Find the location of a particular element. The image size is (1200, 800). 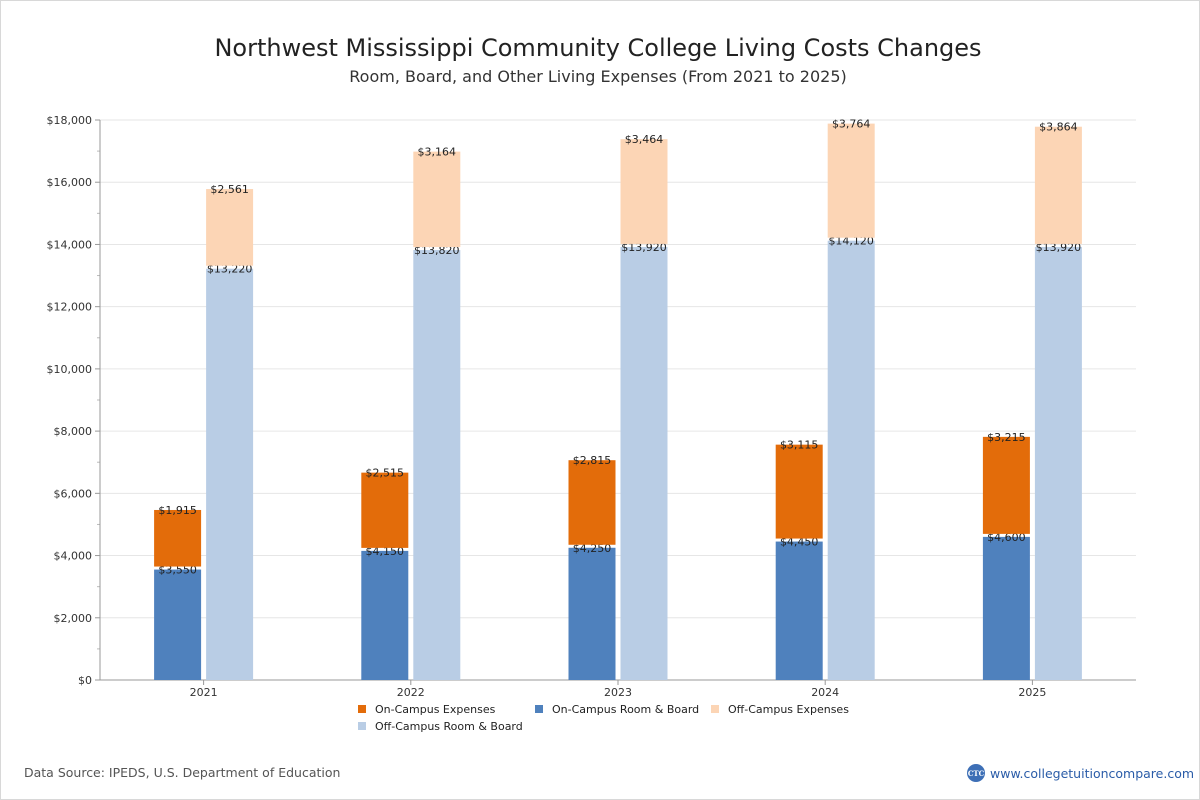

data-label: $13,220 is located at coordinates (230, 269).